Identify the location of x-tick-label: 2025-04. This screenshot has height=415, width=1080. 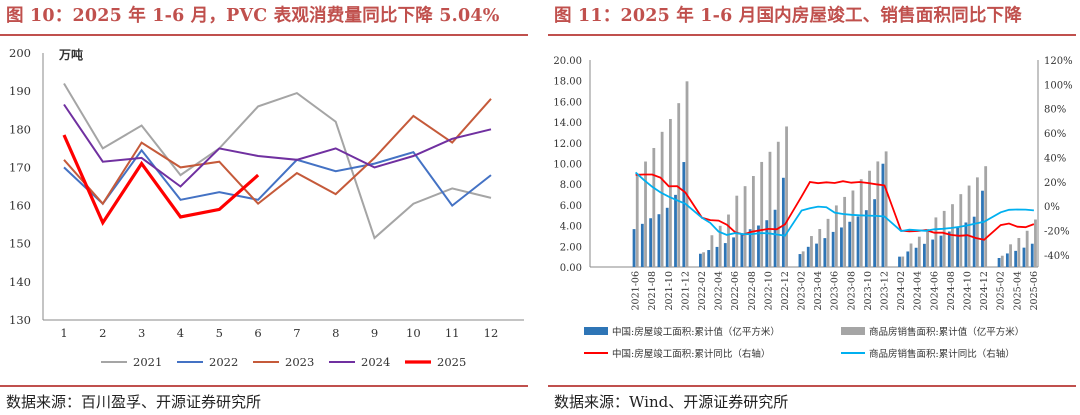
(1017, 290).